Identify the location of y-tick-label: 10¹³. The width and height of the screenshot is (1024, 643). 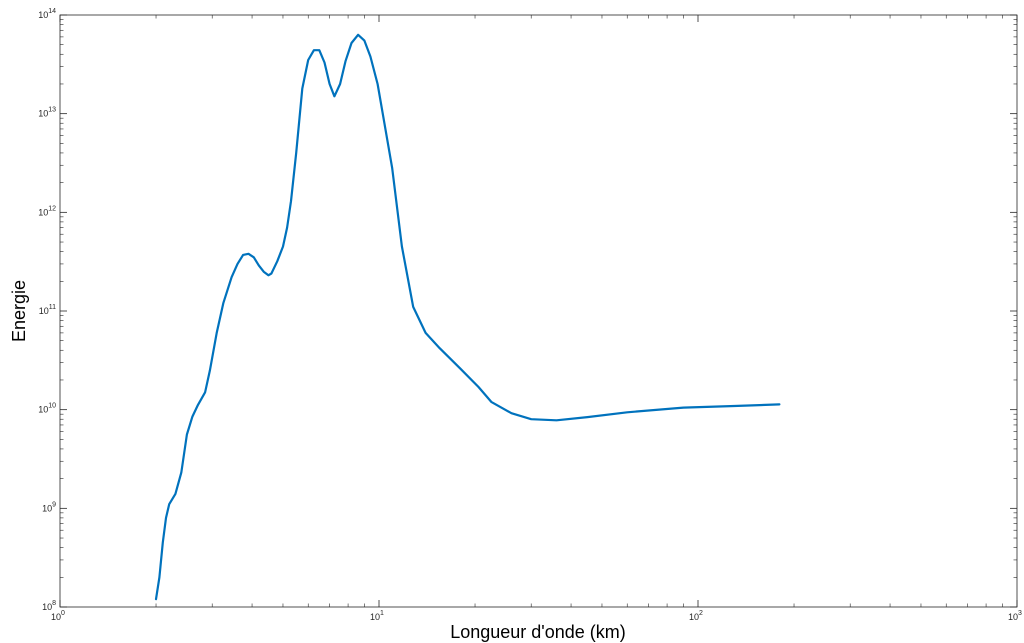
(47, 113).